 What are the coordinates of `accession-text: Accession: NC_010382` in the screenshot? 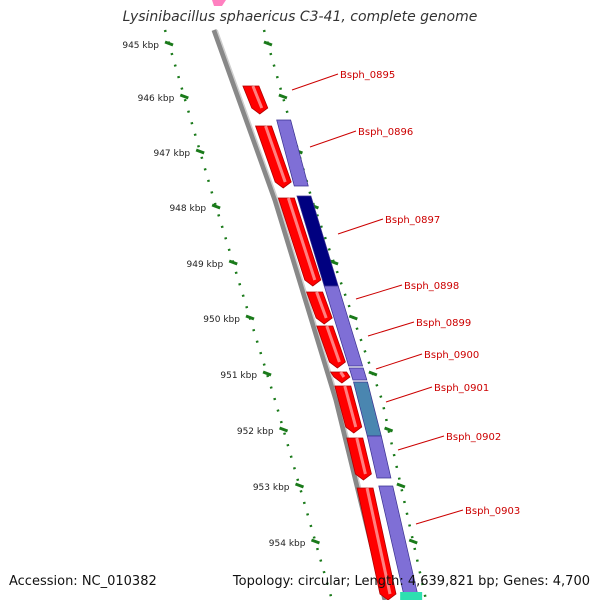 It's located at (83, 581).